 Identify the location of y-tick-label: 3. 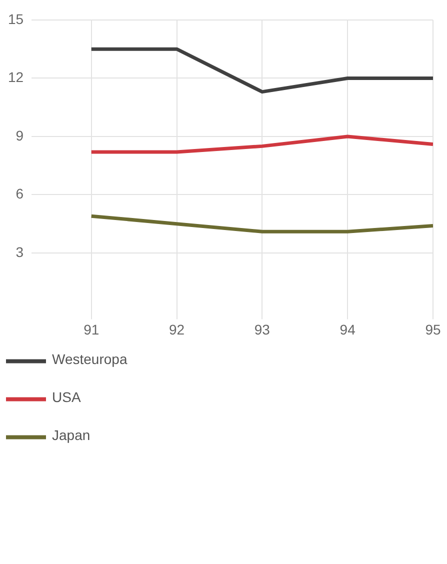
(20, 252).